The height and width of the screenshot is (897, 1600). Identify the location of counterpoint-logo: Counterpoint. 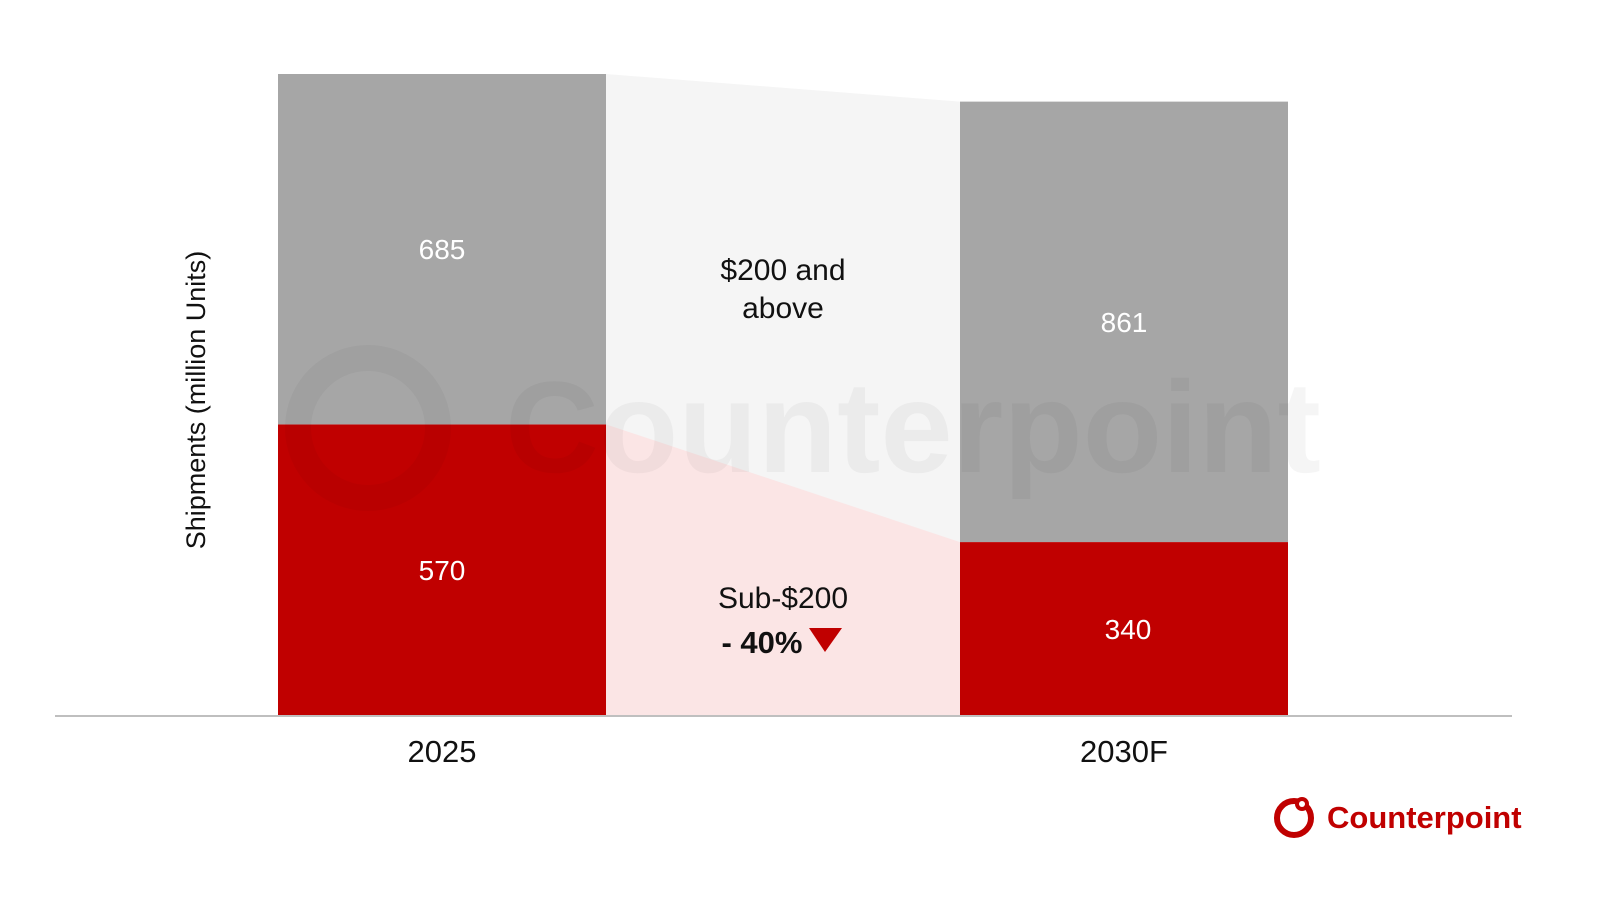
(1398, 817).